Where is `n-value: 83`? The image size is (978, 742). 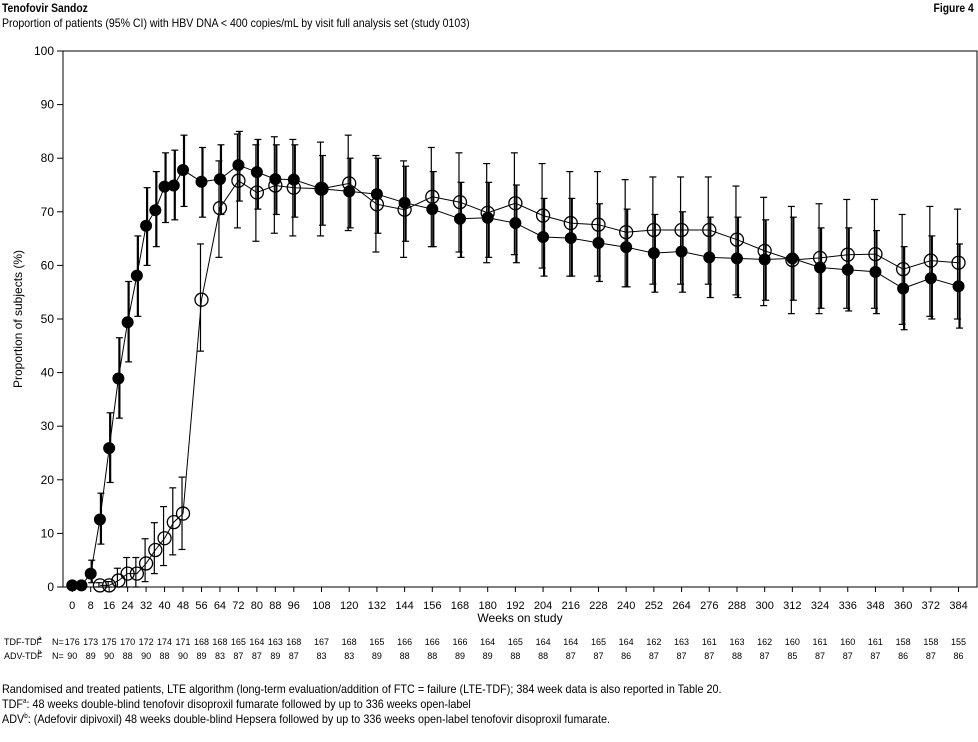 n-value: 83 is located at coordinates (321, 656).